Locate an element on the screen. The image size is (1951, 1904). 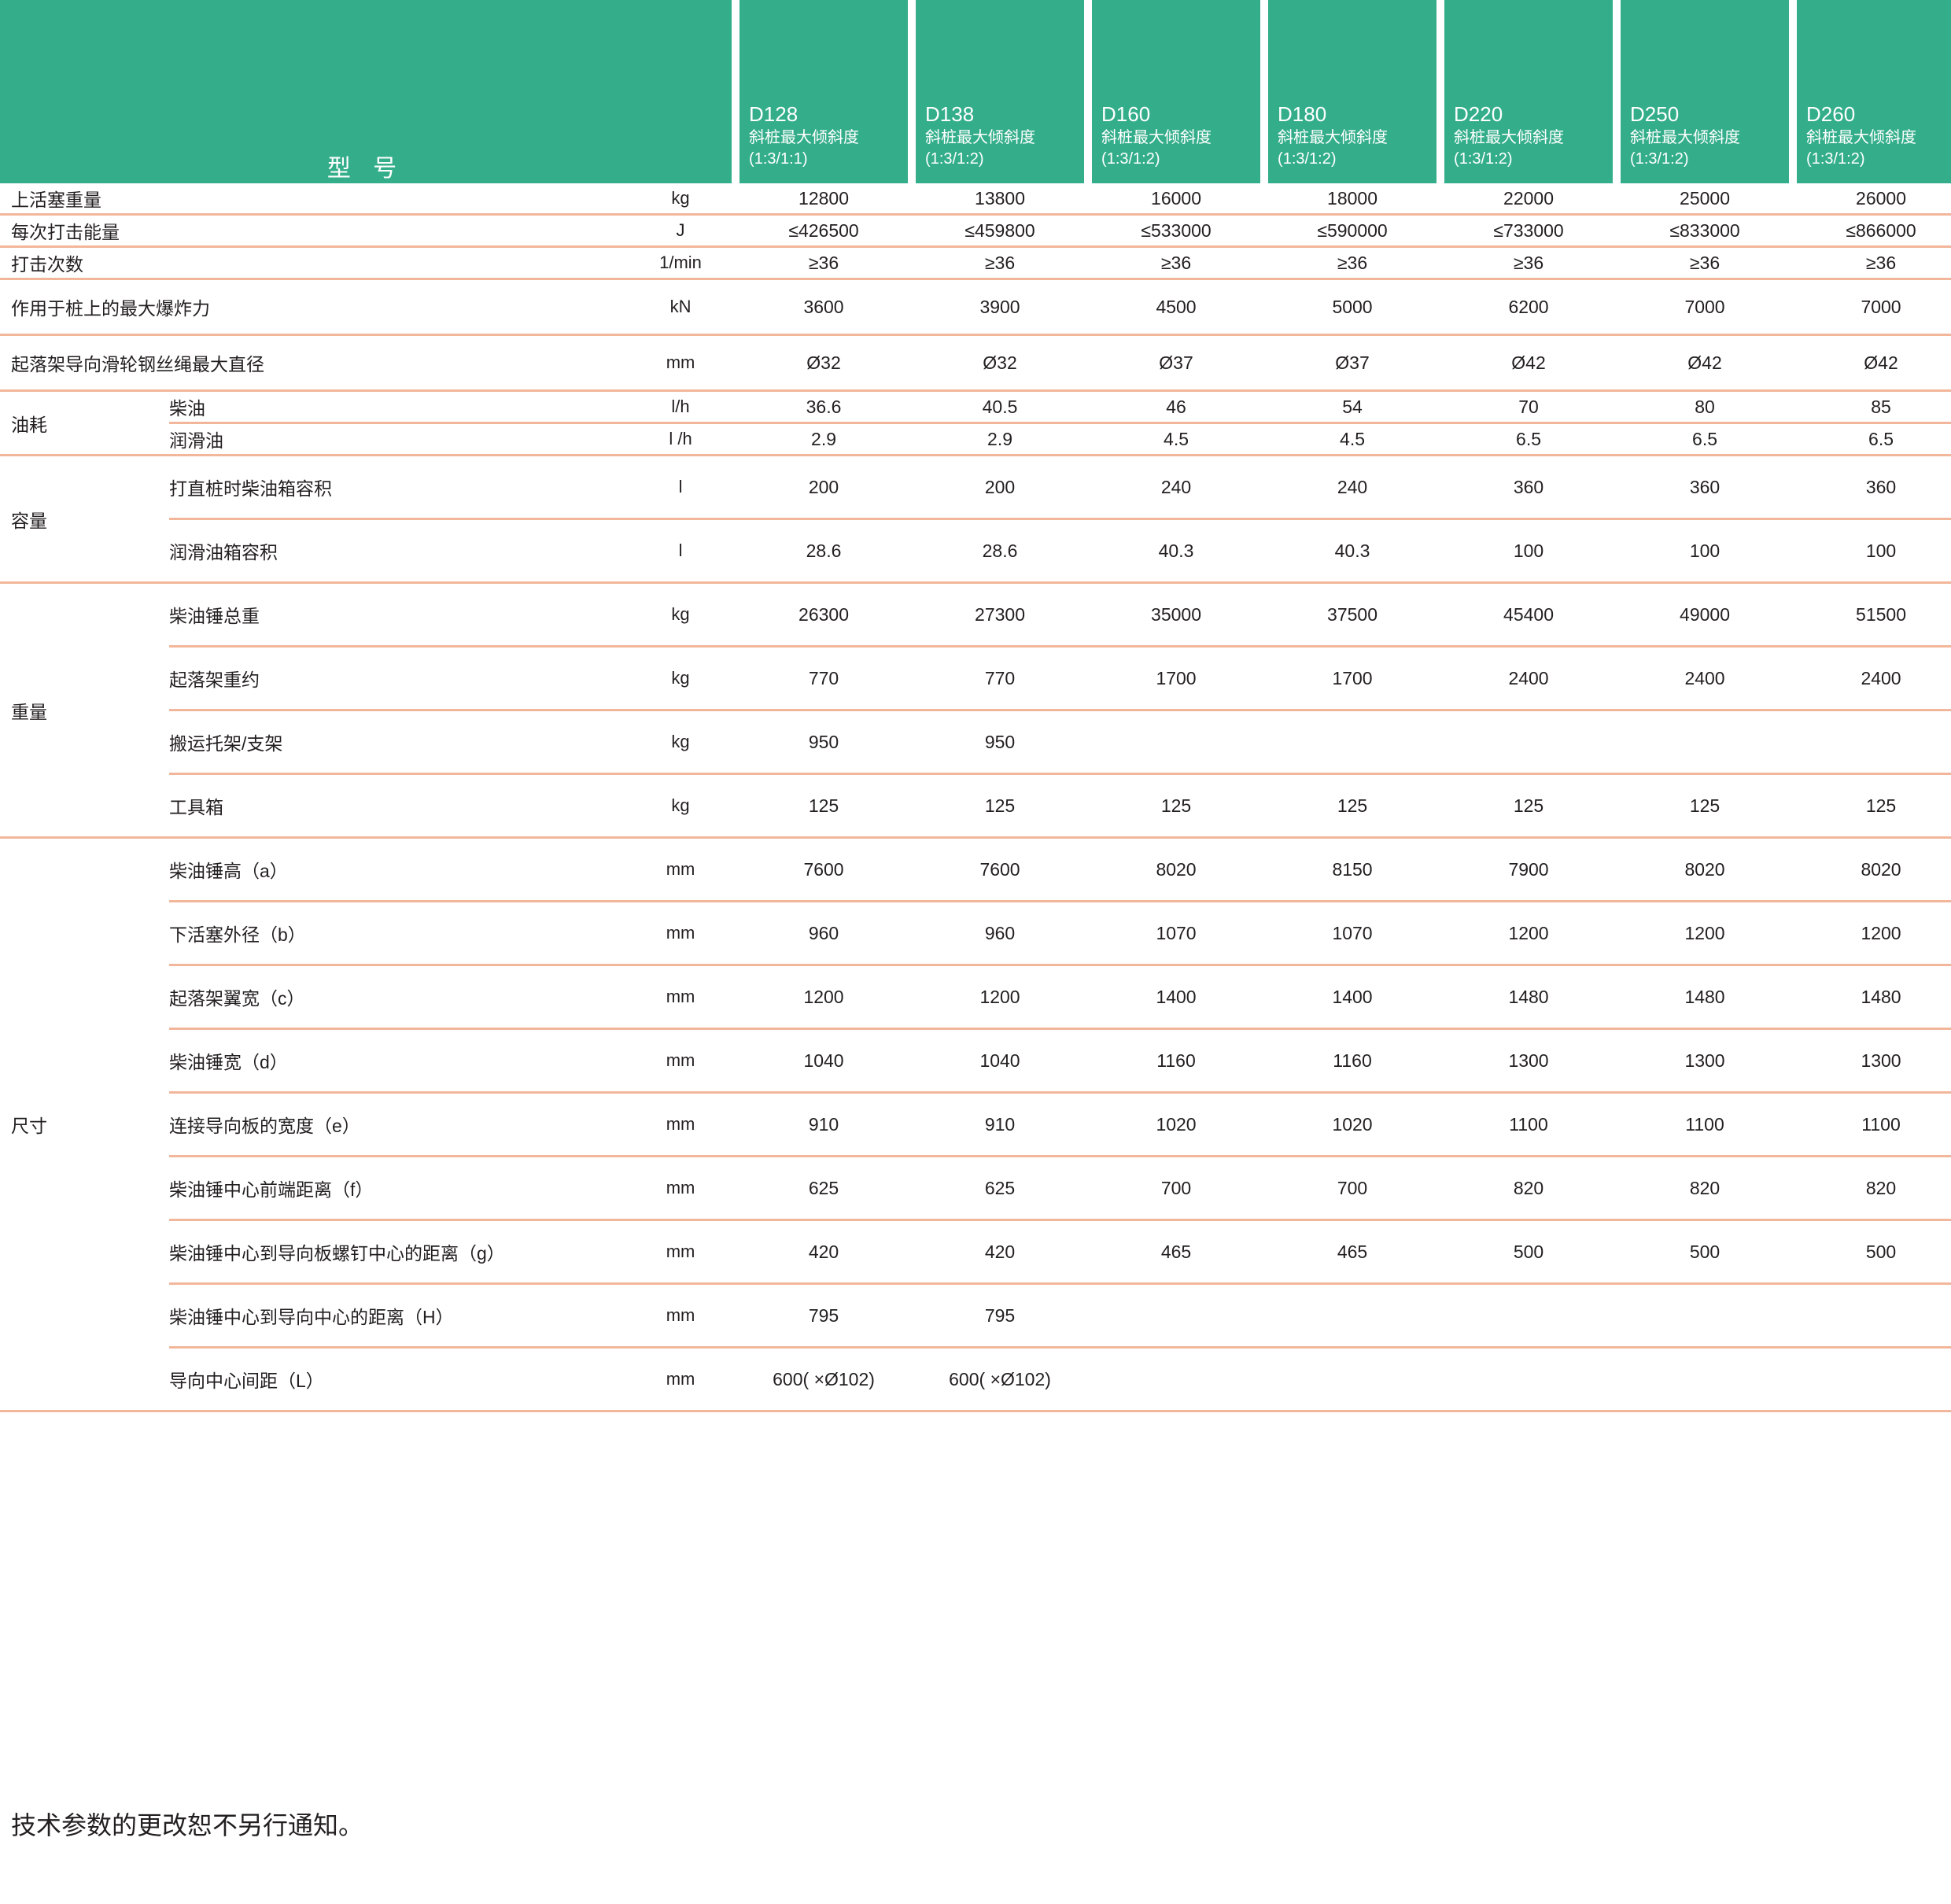
cell-d250: 1480 is located at coordinates (1705, 996).